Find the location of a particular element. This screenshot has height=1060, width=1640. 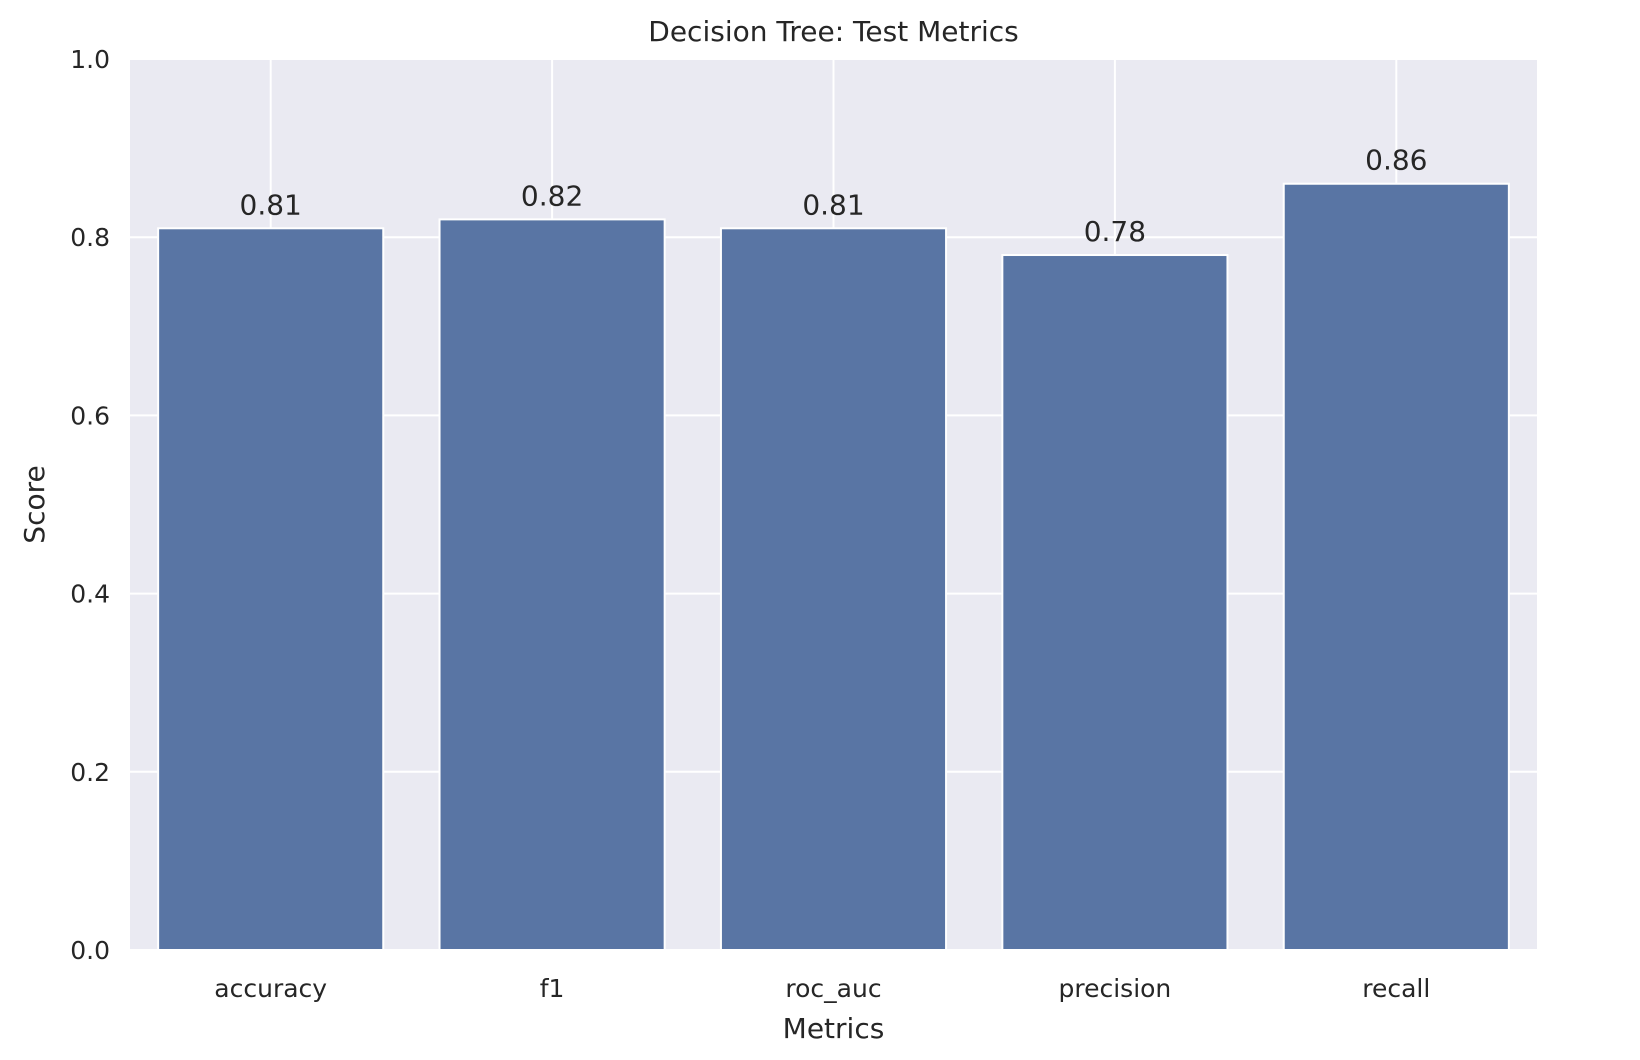

data-label-precision: 0.78 is located at coordinates (1115, 231).